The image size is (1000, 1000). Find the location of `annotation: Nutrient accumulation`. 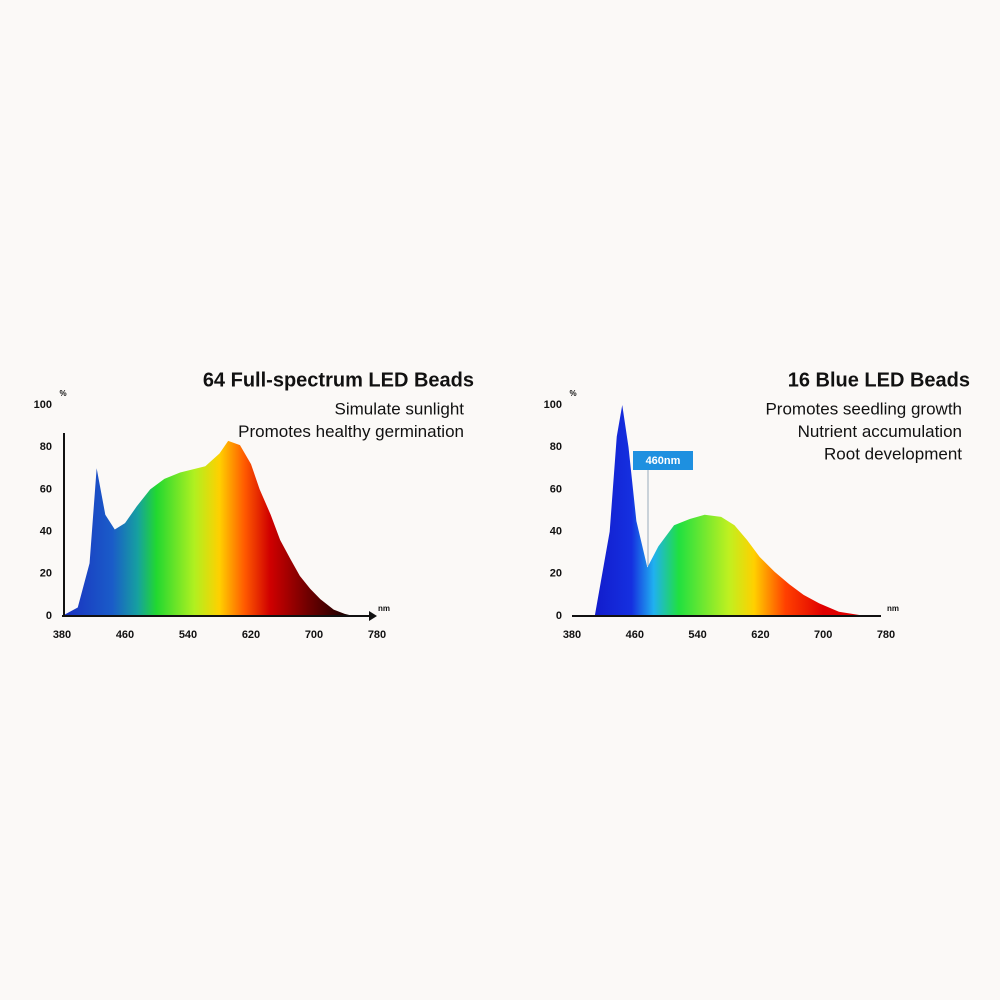

annotation: Nutrient accumulation is located at coordinates (880, 431).